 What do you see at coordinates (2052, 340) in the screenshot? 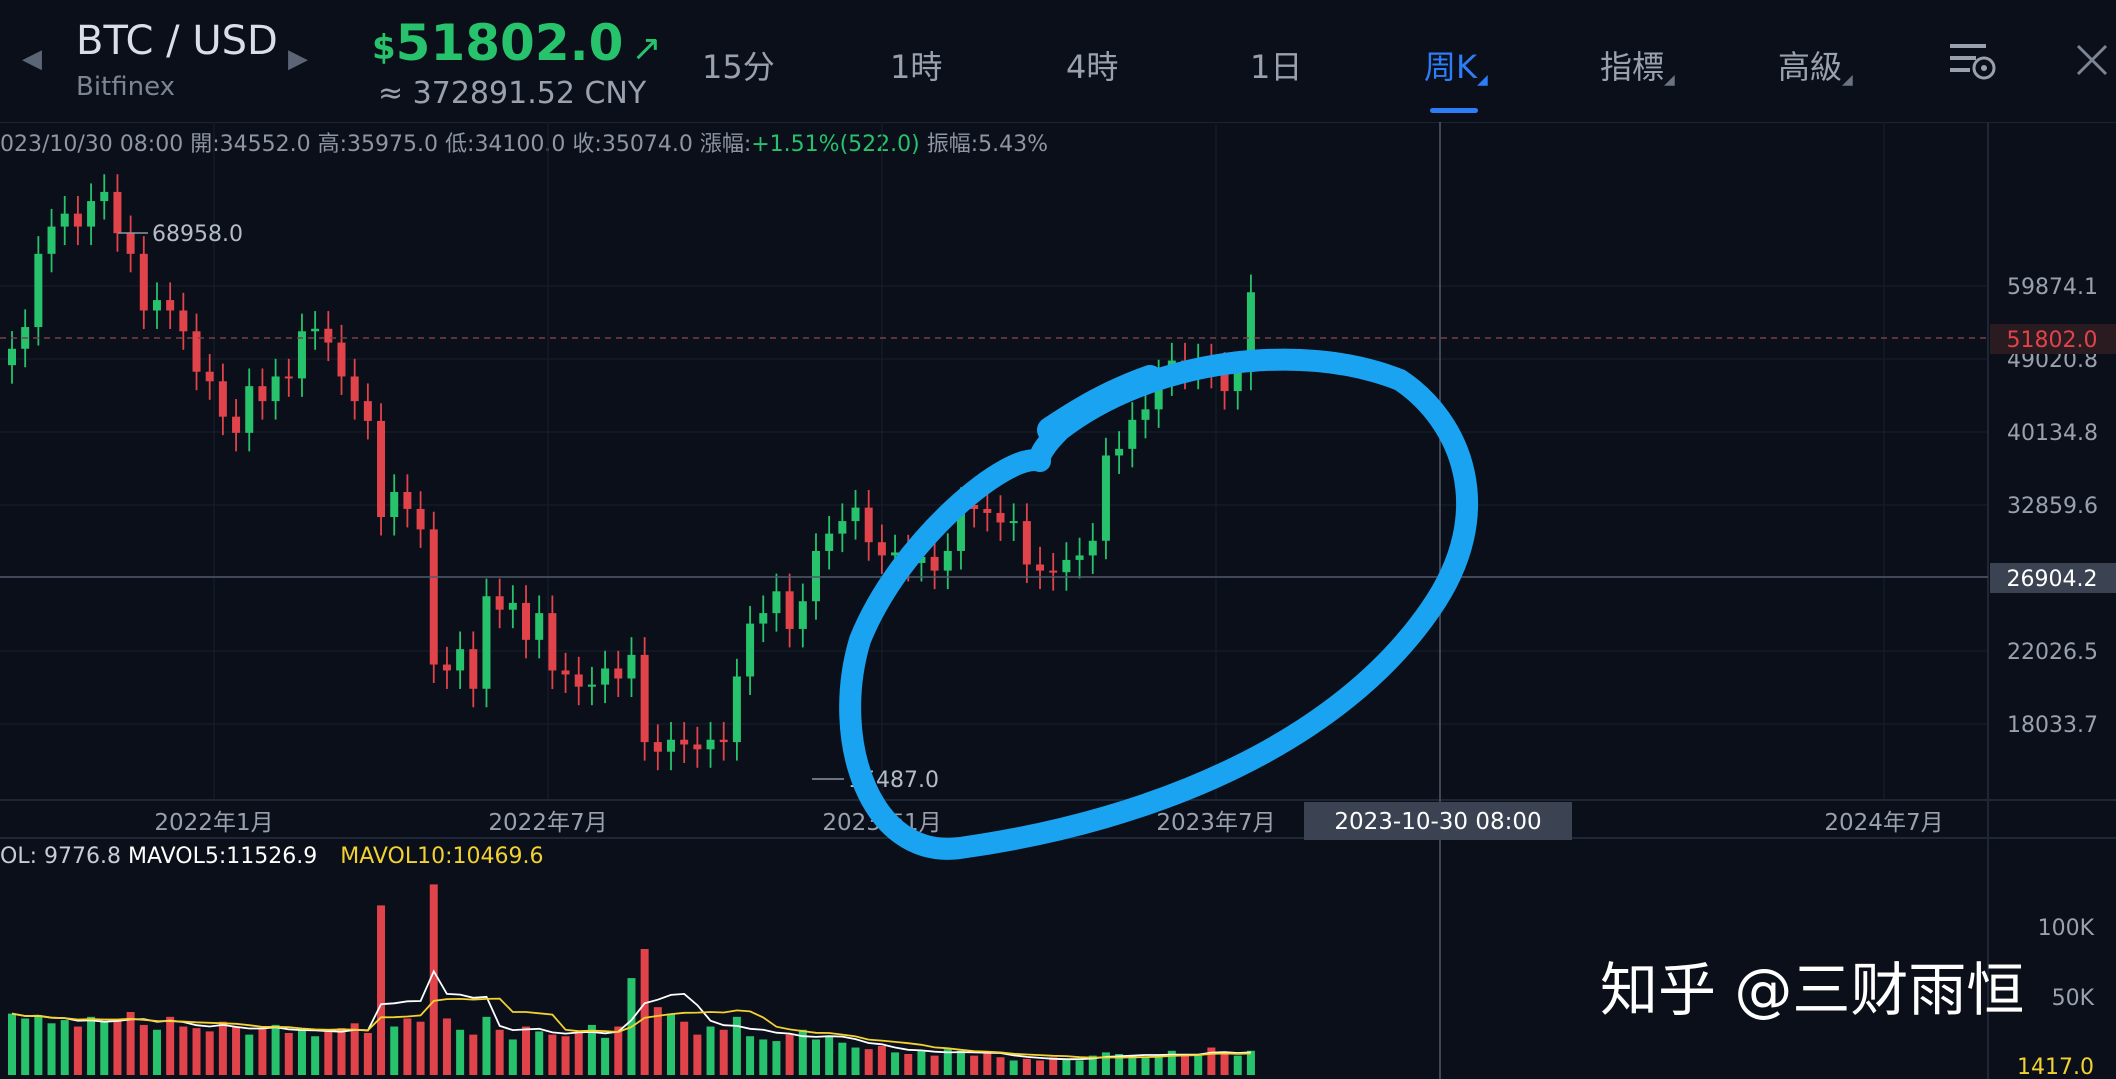
I see `current-price-text: 51802.0` at bounding box center [2052, 340].